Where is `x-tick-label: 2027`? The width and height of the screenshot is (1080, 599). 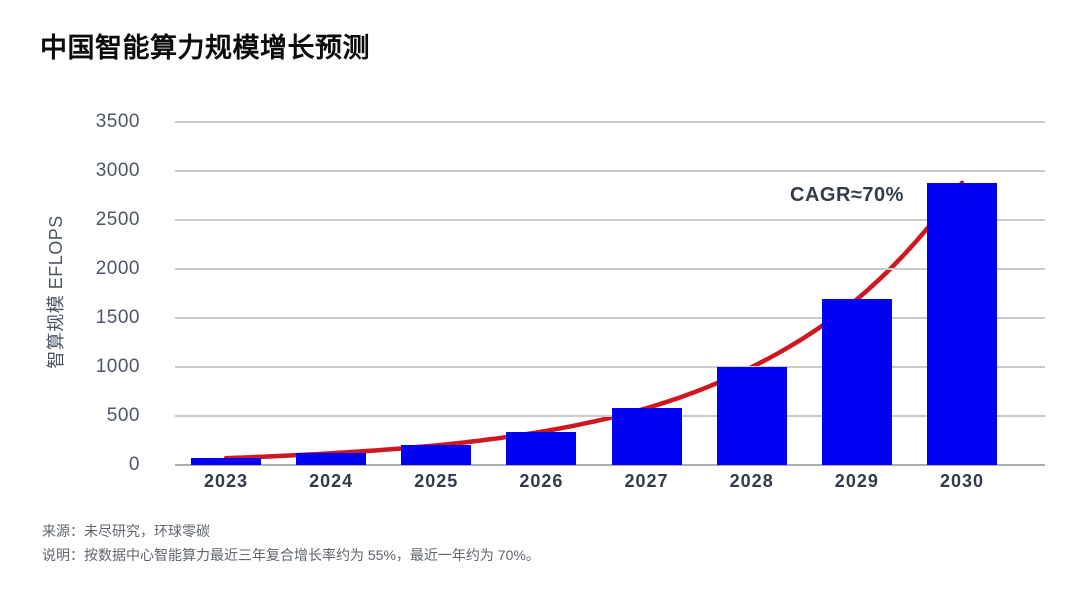
x-tick-label: 2027 is located at coordinates (646, 481).